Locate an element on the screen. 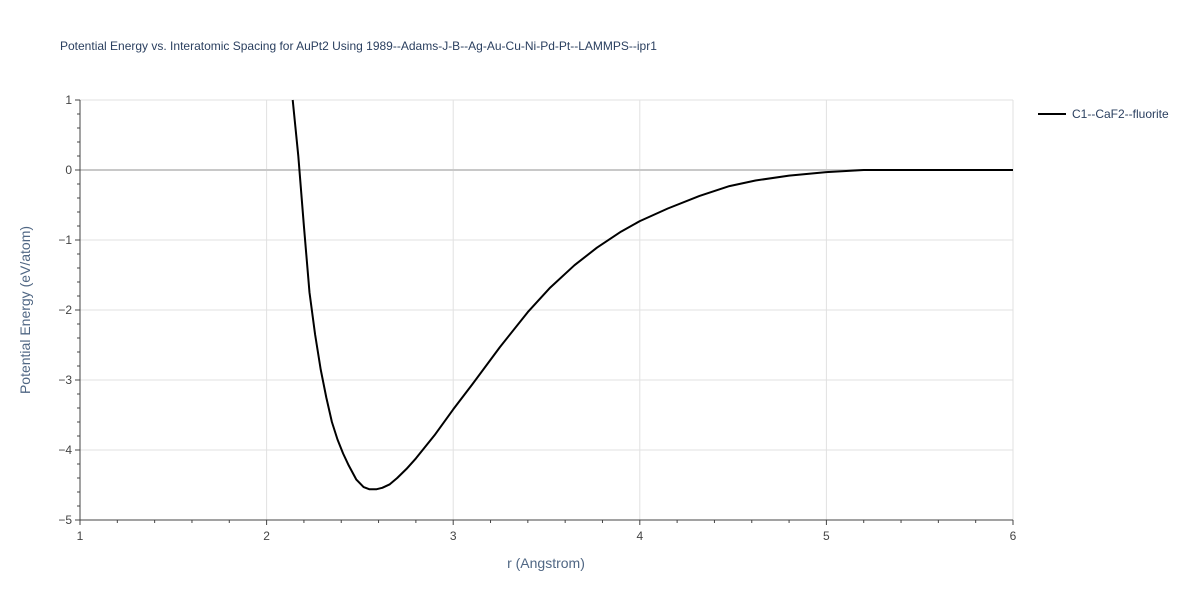  y-tick-label: −4 is located at coordinates (65, 450).